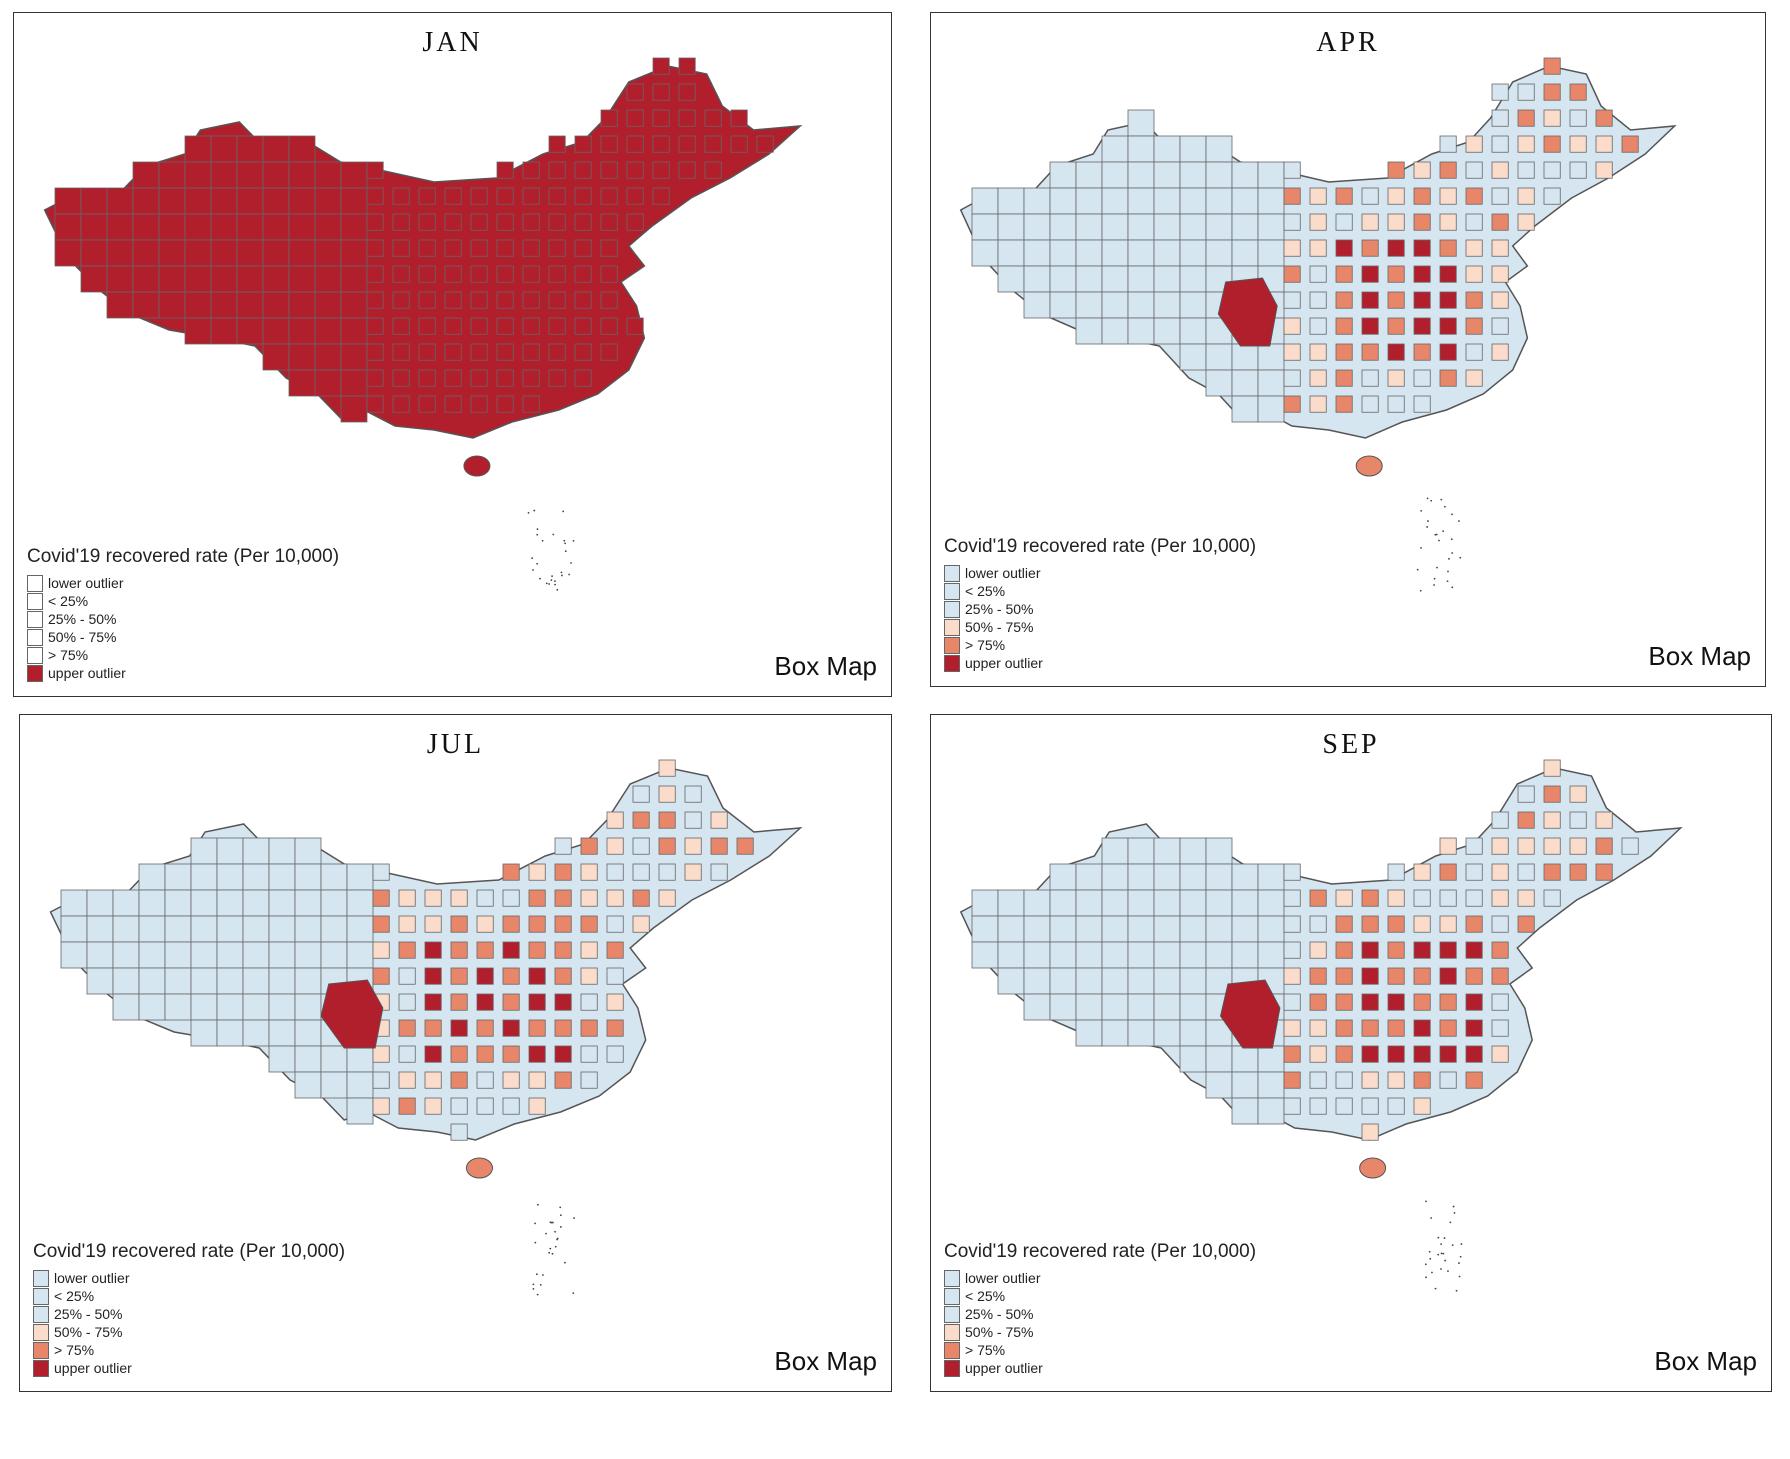 The image size is (1790, 1459). I want to click on box-map-label: Box Map, so click(825, 1361).